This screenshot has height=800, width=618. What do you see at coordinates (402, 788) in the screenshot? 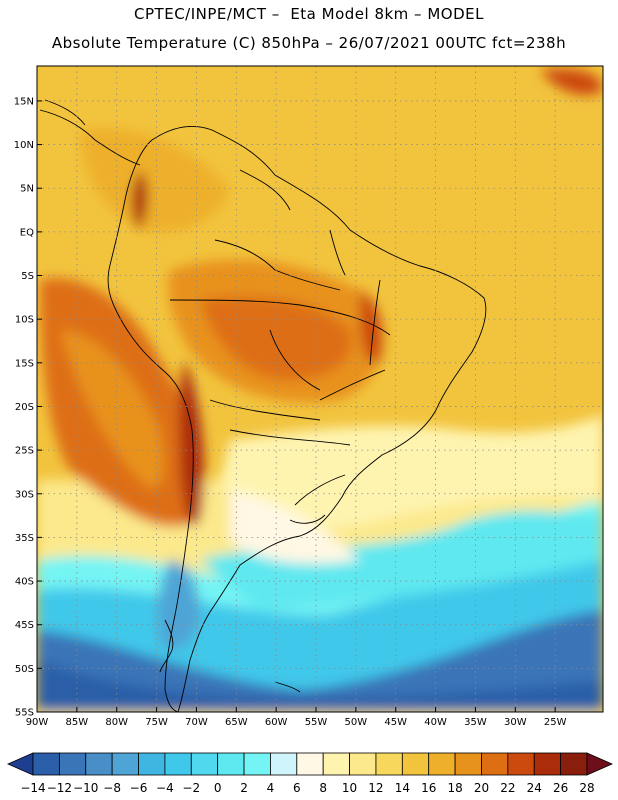
I see `colorbar-label: 14` at bounding box center [402, 788].